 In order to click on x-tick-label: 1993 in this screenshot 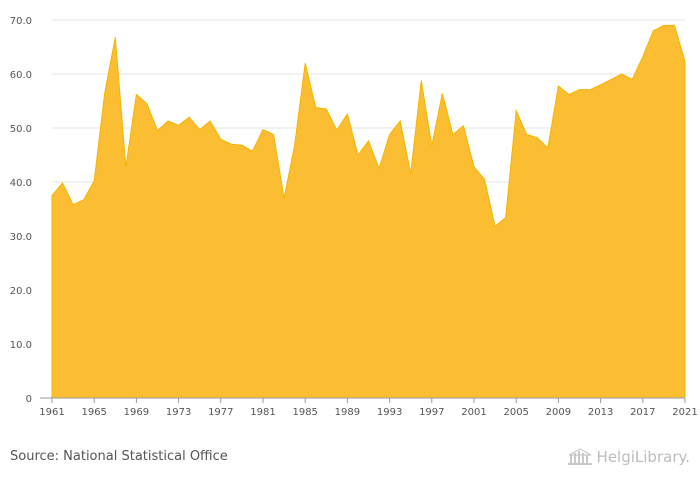, I will do `click(389, 412)`.